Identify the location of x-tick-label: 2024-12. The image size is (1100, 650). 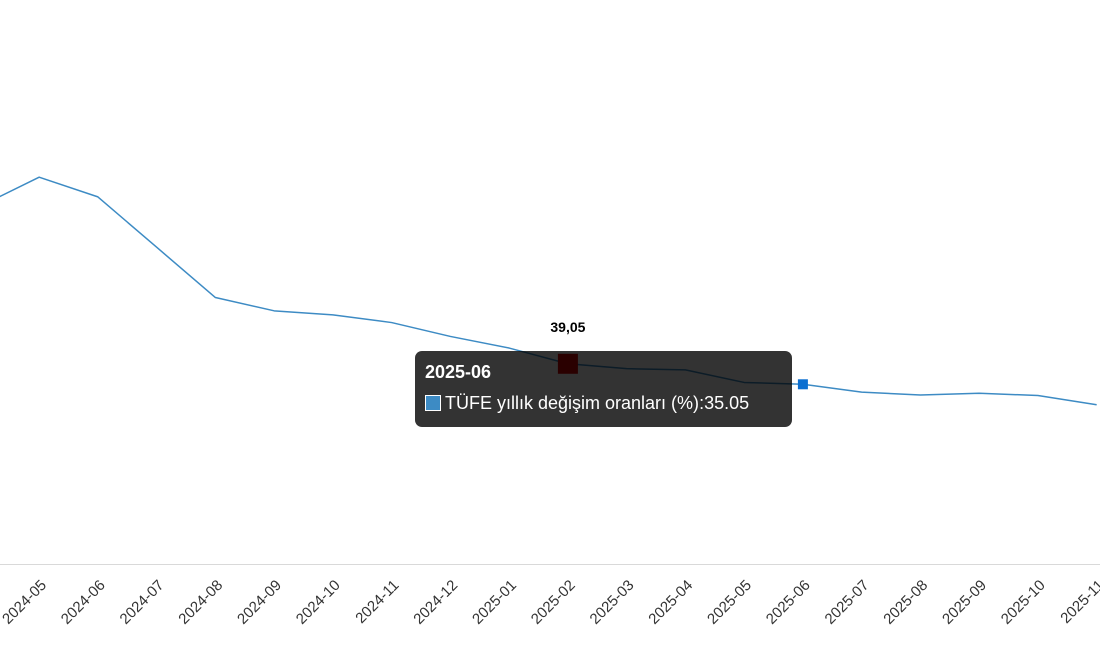
(435, 602).